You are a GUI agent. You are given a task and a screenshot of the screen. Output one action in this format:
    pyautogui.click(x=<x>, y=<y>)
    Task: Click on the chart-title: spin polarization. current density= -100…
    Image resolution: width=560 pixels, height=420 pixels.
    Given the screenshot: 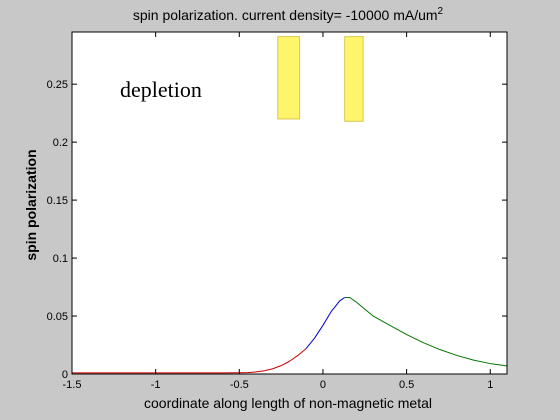 What is the action you would take?
    pyautogui.click(x=288, y=14)
    